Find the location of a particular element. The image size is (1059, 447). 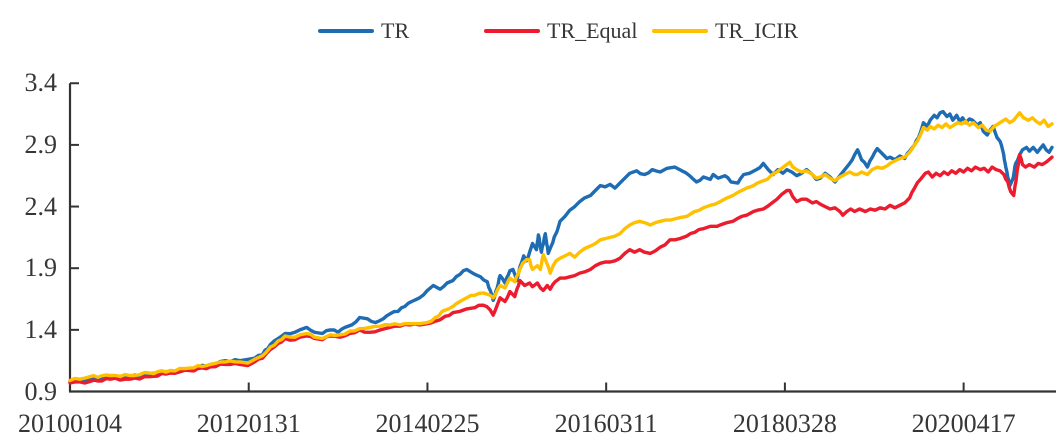

legend-label-tr-equal: TR_Equal is located at coordinates (592, 30).